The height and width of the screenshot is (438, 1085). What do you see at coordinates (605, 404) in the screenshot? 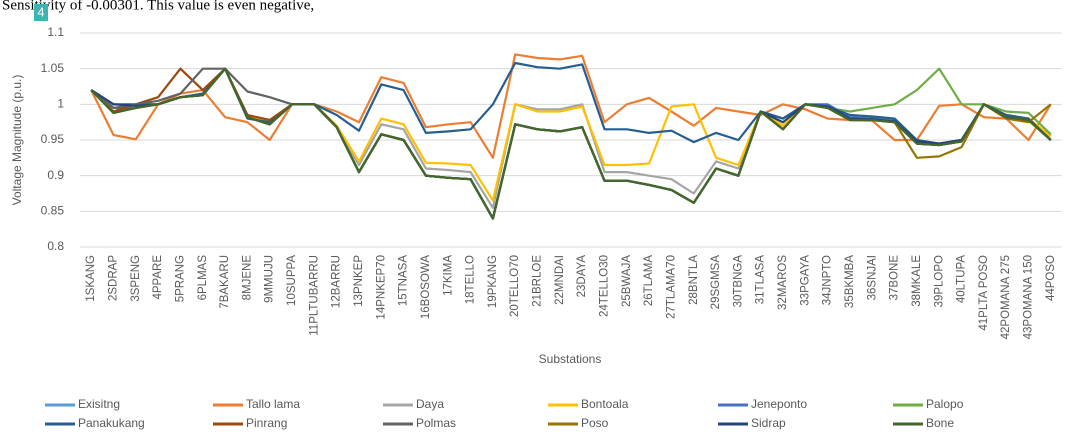
I see `legend-label: Bontoala` at bounding box center [605, 404].